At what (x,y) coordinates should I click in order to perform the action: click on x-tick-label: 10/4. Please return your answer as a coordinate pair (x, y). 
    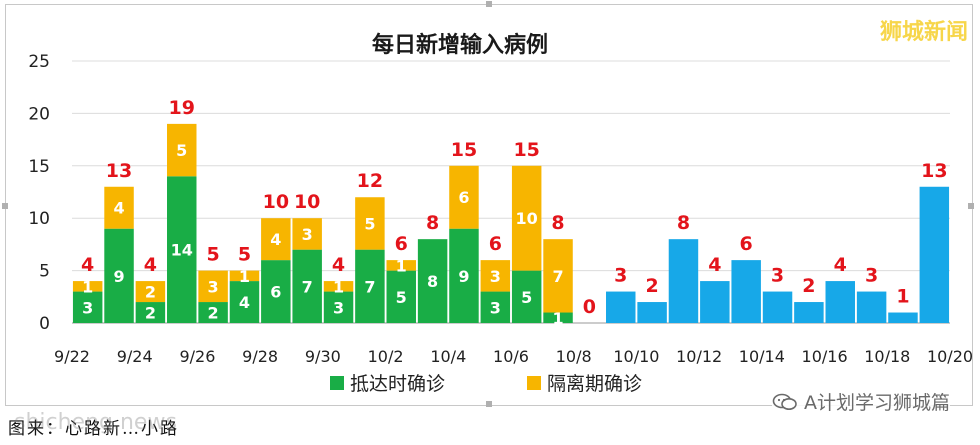
    Looking at the image, I should click on (448, 356).